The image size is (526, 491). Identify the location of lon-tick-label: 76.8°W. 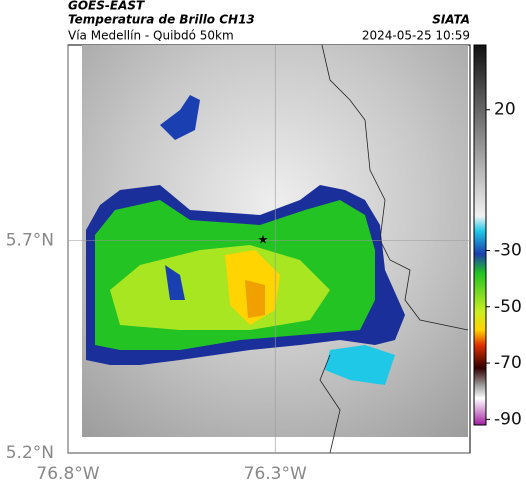
(67, 474).